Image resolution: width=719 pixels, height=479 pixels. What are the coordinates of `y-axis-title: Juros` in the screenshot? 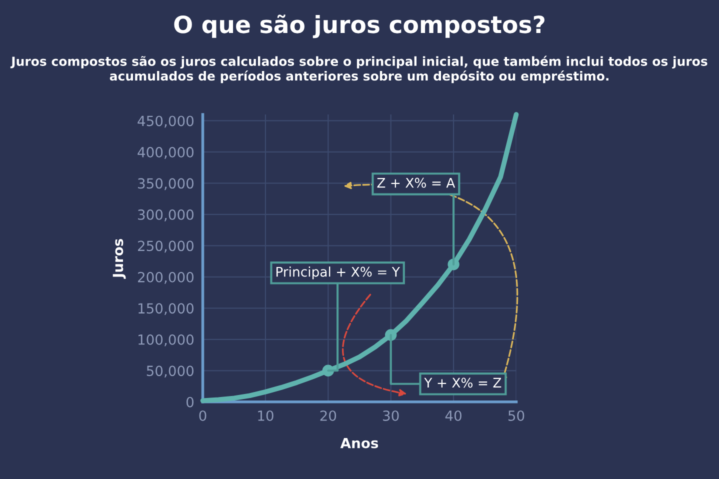 It's located at (119, 258).